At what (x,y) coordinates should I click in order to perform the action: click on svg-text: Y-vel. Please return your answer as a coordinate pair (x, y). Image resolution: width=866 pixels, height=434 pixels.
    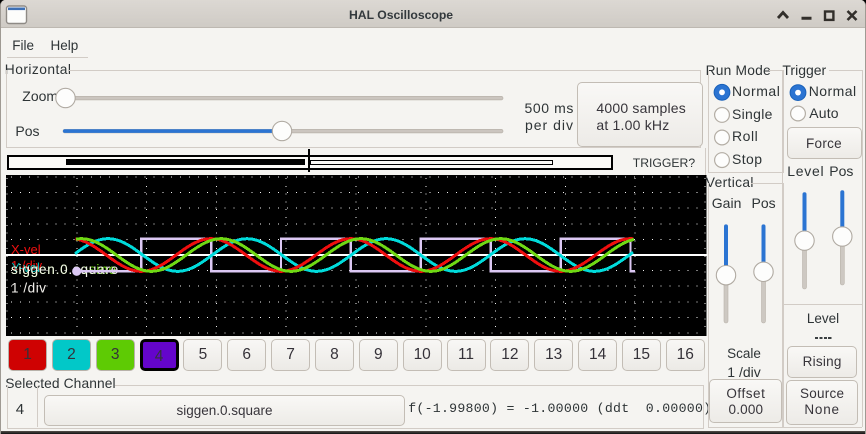
    Looking at the image, I should click on (26, 267).